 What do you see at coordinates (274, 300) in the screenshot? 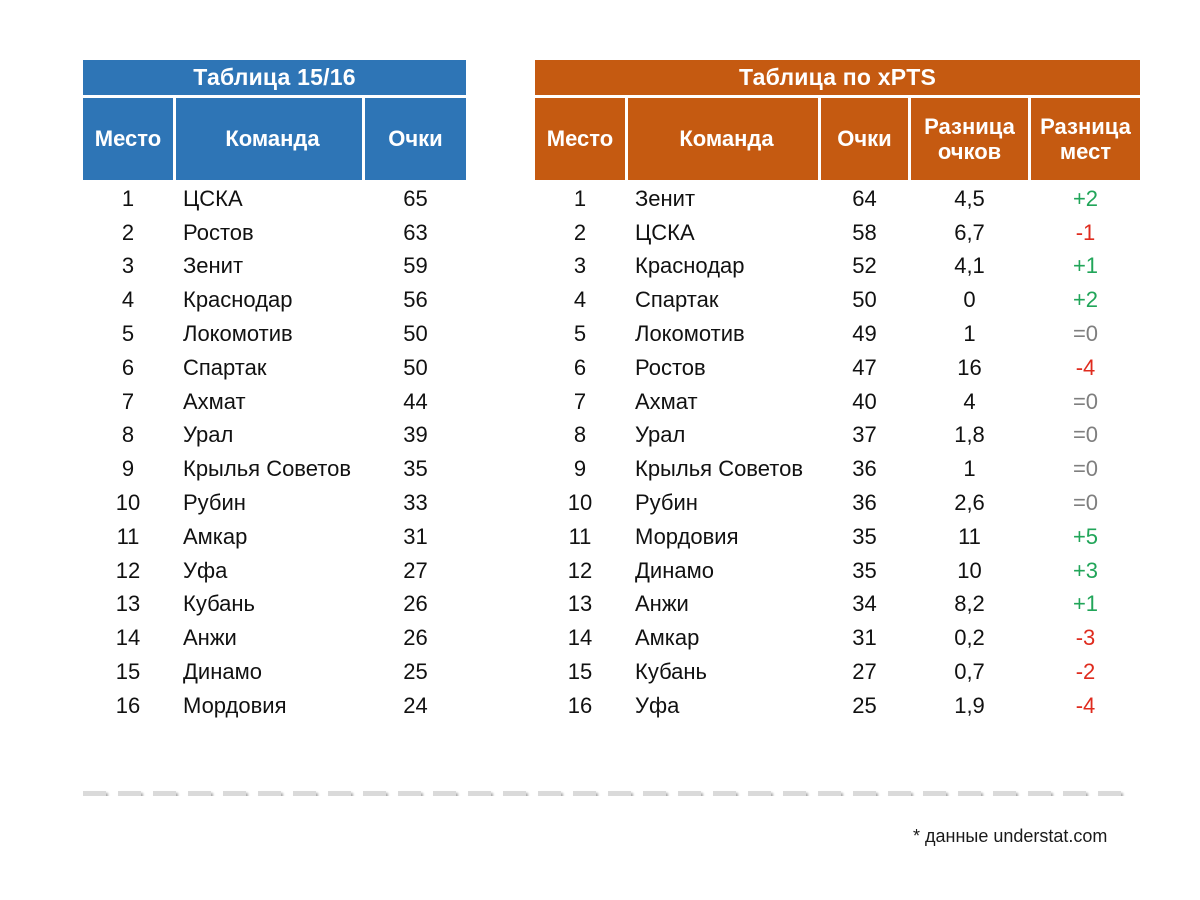
I see `table-row: 4 Краснодар 56` at bounding box center [274, 300].